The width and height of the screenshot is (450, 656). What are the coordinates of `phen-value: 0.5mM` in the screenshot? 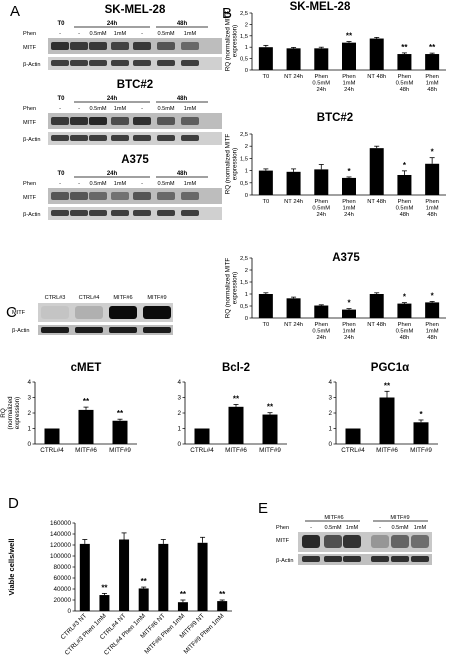 It's located at (97, 184).